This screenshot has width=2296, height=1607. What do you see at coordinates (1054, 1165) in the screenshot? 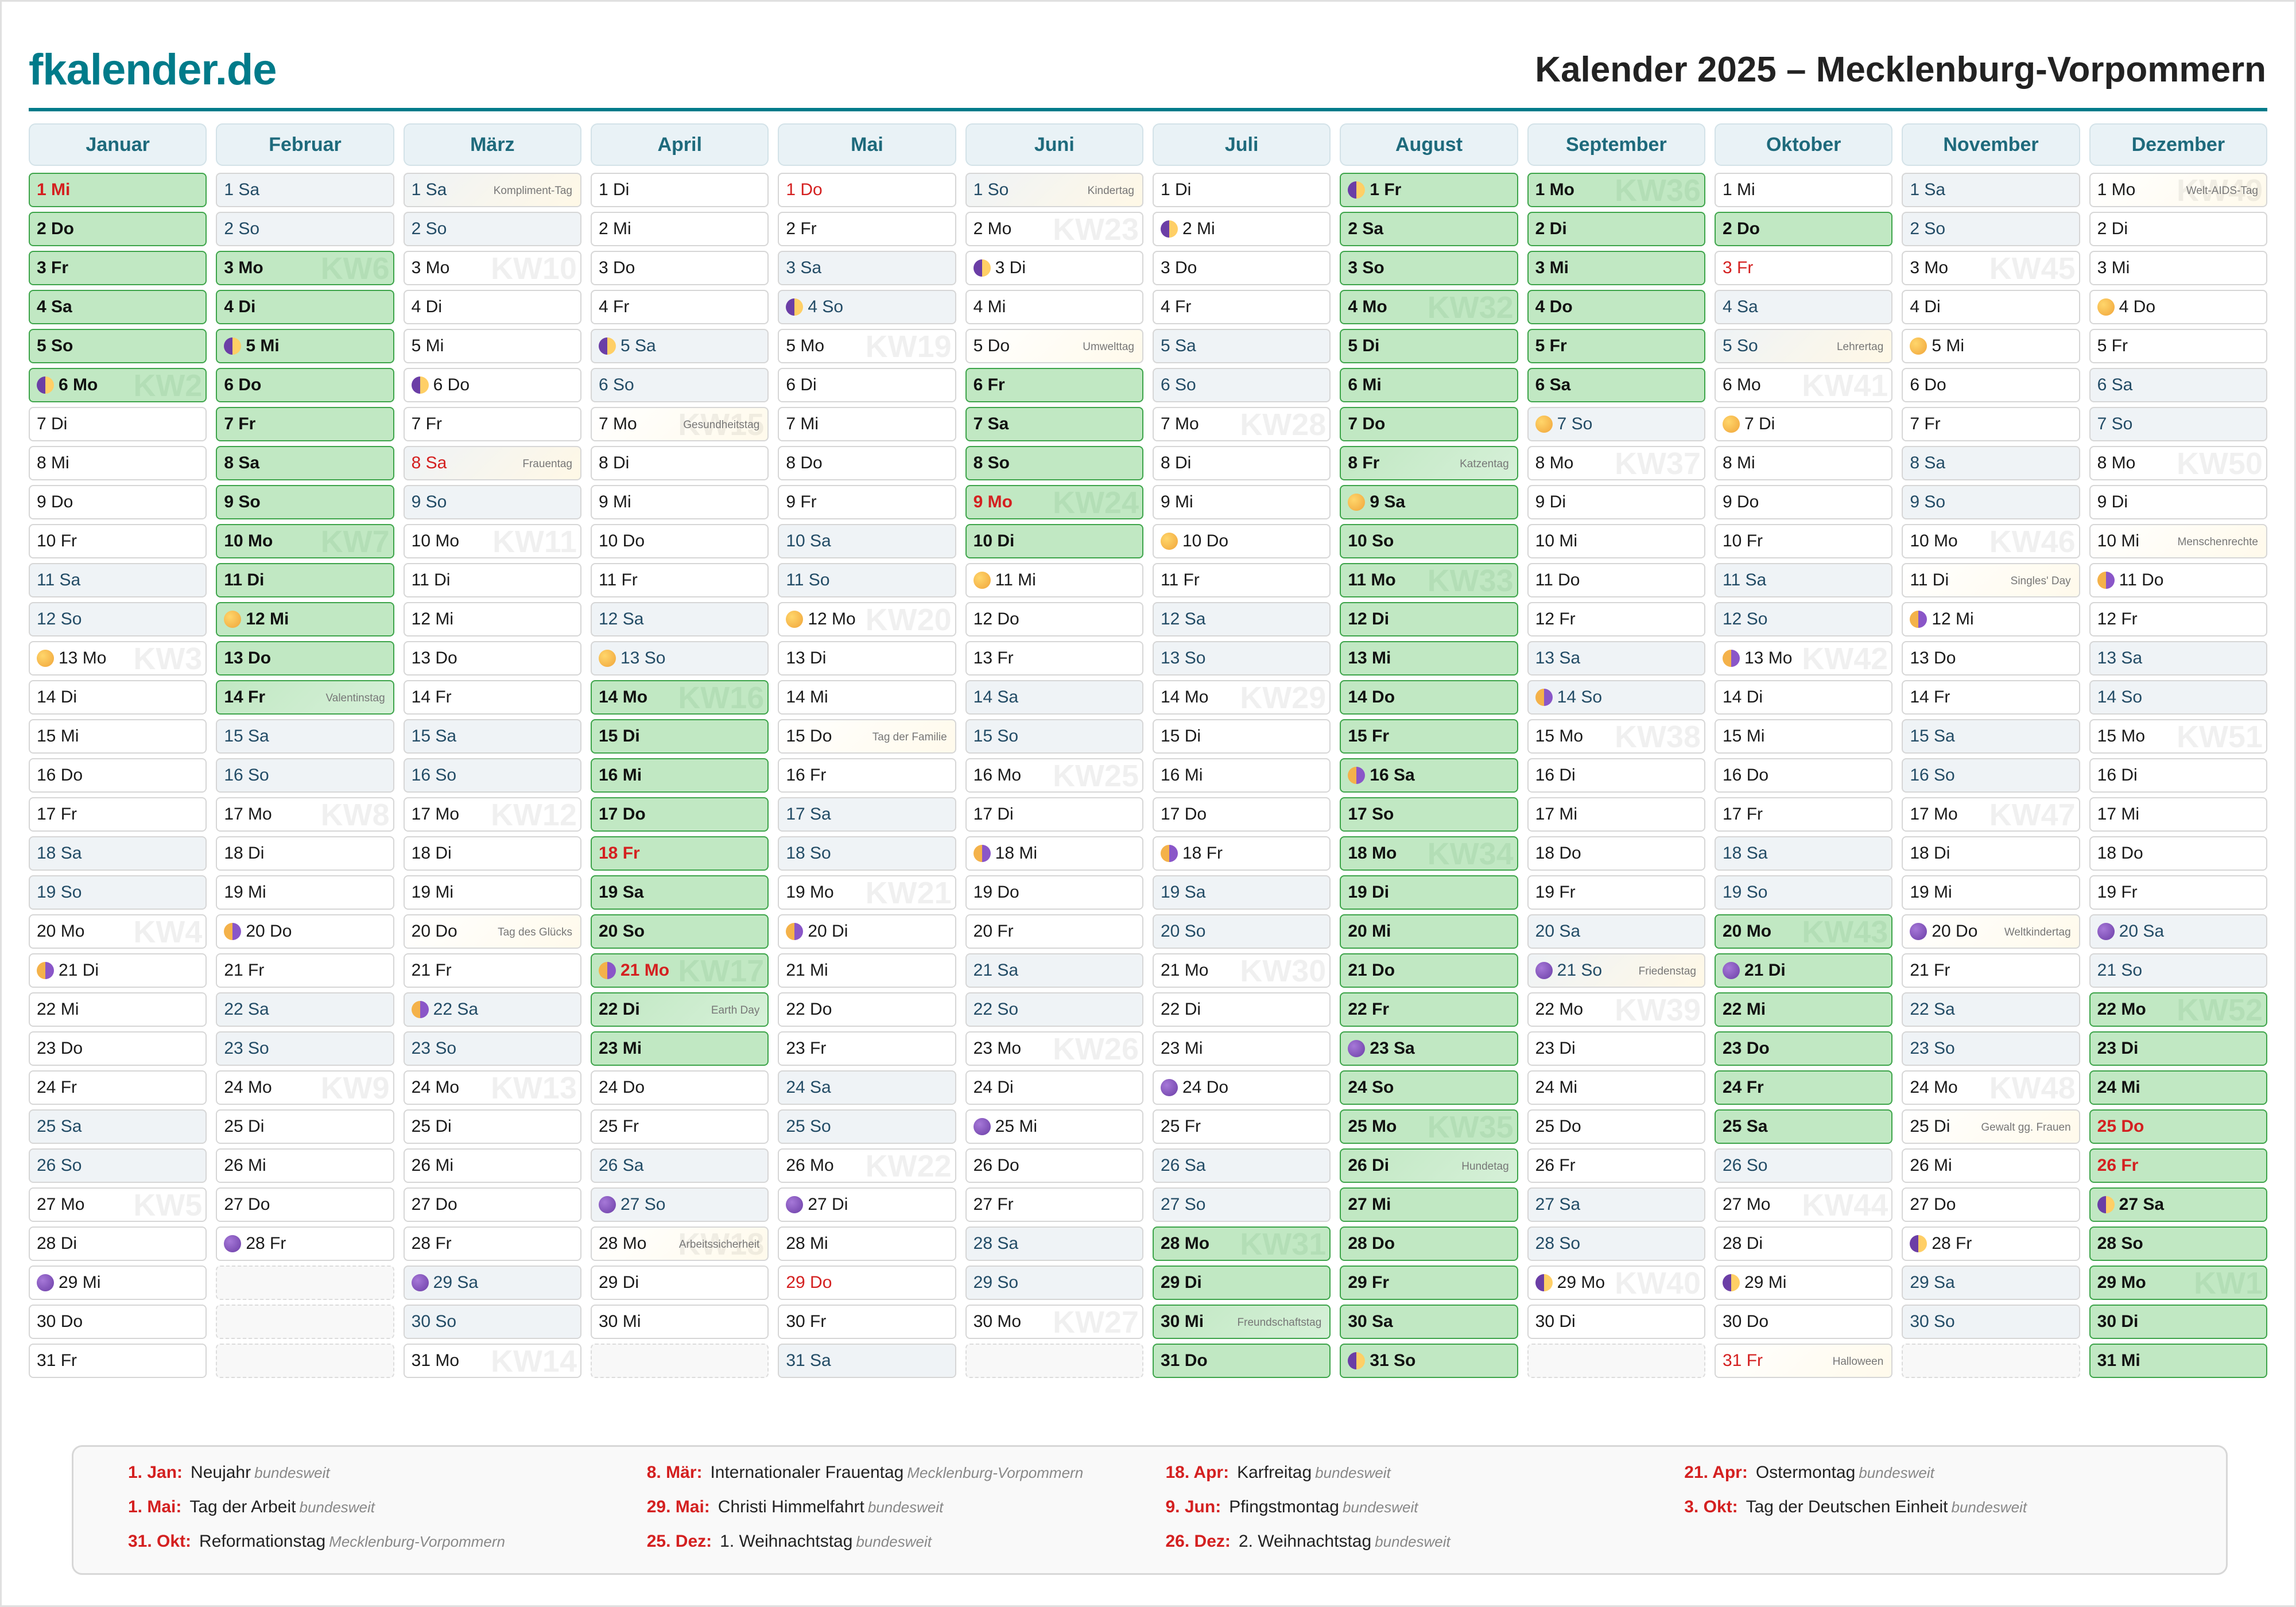
I see `day-cell: 26 Do` at bounding box center [1054, 1165].